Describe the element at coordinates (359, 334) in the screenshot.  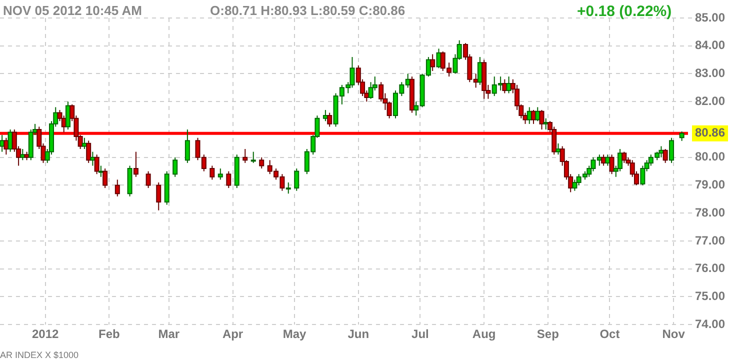
I see `x-tick-label: Jun` at that location.